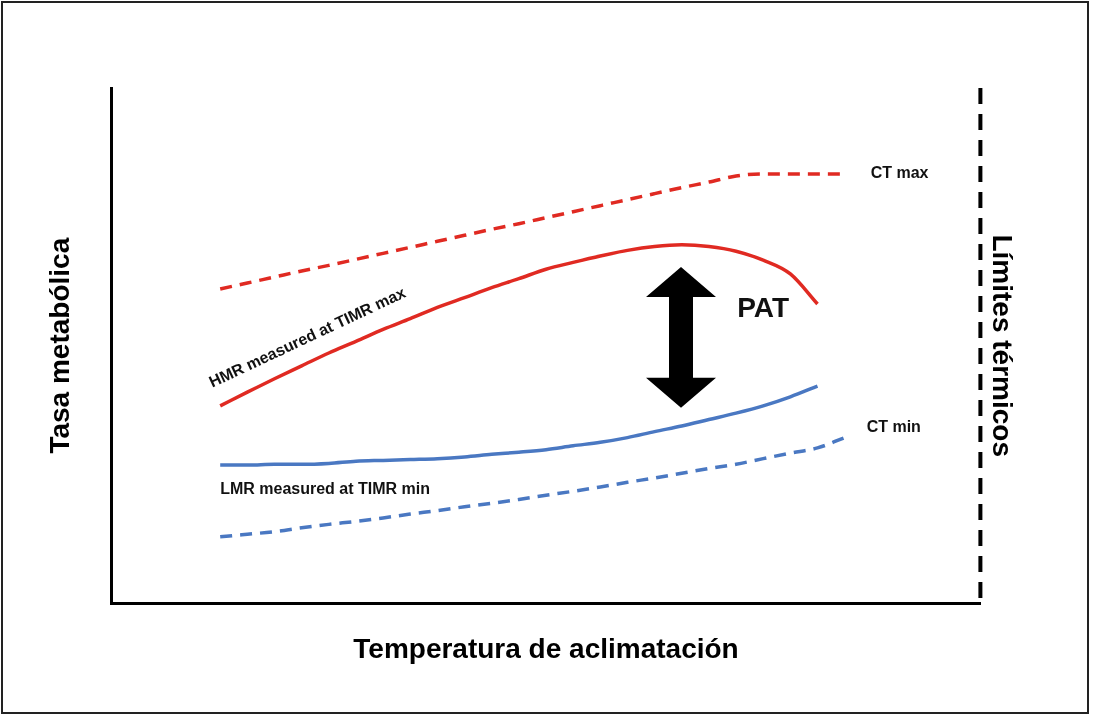 The width and height of the screenshot is (1094, 719). What do you see at coordinates (763, 308) in the screenshot?
I see `annotation: PAT` at bounding box center [763, 308].